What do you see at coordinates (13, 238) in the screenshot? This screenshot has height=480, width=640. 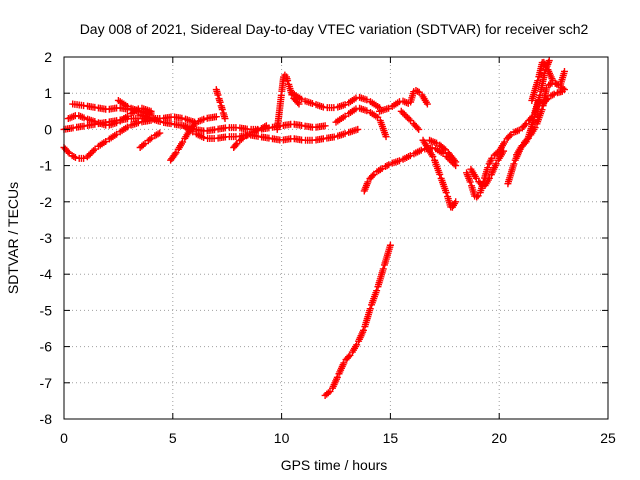 I see `y-axis-label: SDTVAR / TECUs` at bounding box center [13, 238].